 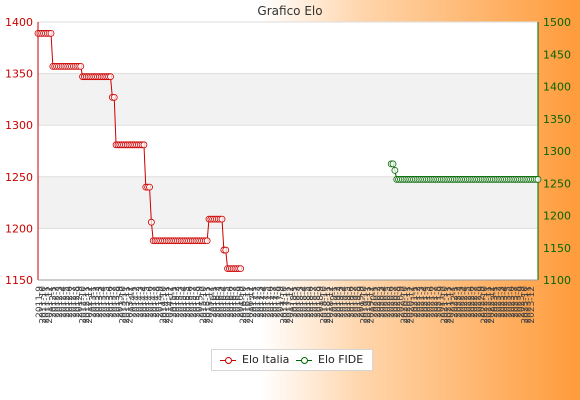 What do you see at coordinates (341, 302) in the screenshot?
I see `x-tick-label: 2019-3` at bounding box center [341, 302].